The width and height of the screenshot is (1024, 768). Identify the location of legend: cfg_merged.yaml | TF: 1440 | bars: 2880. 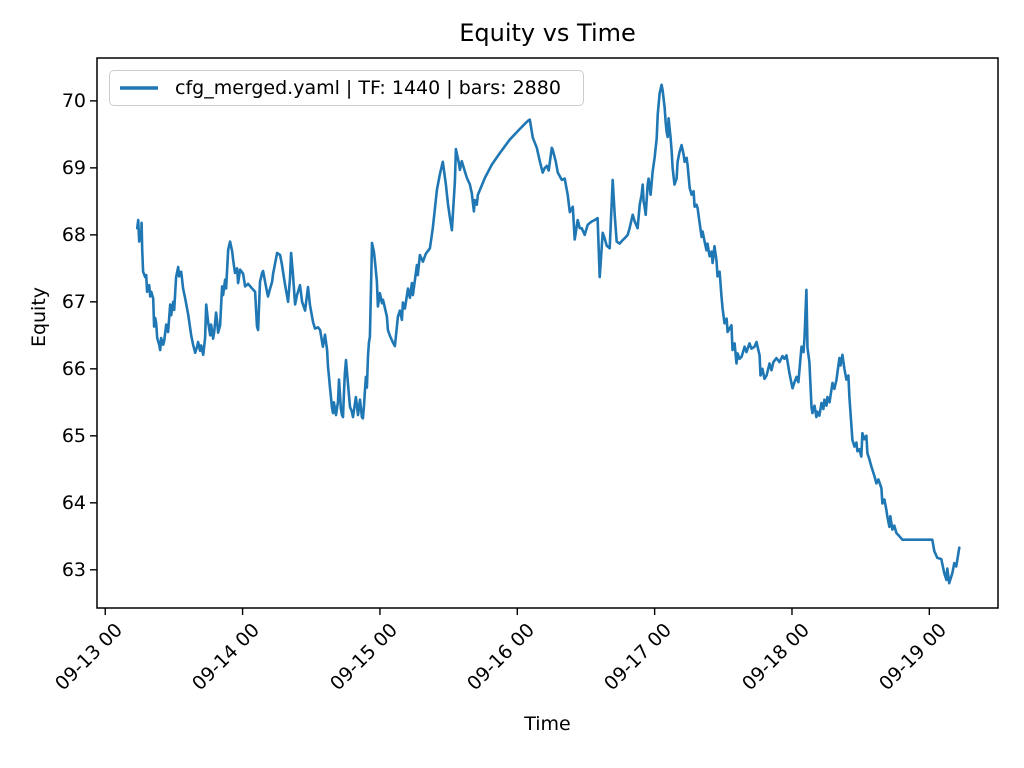
(346, 88).